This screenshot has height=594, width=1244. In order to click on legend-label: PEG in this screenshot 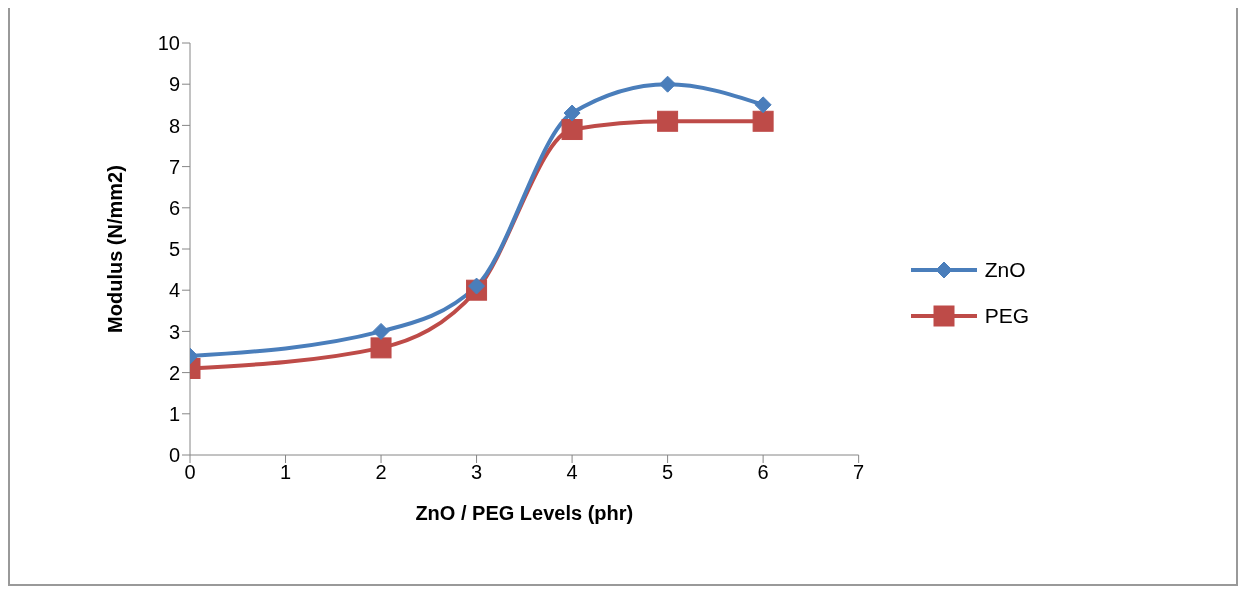, I will do `click(1006, 316)`.